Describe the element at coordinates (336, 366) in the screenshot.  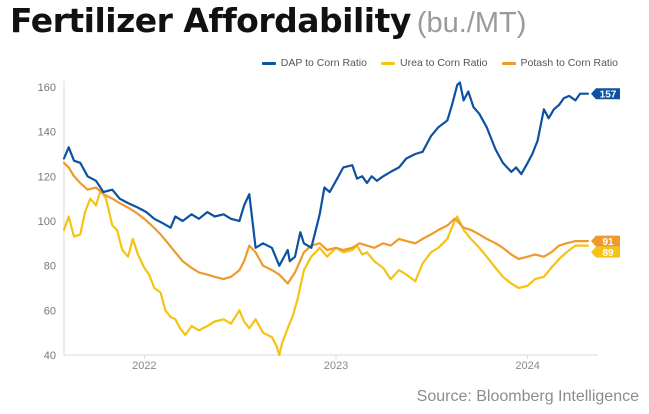
I see `x-tick-label: 2023` at that location.